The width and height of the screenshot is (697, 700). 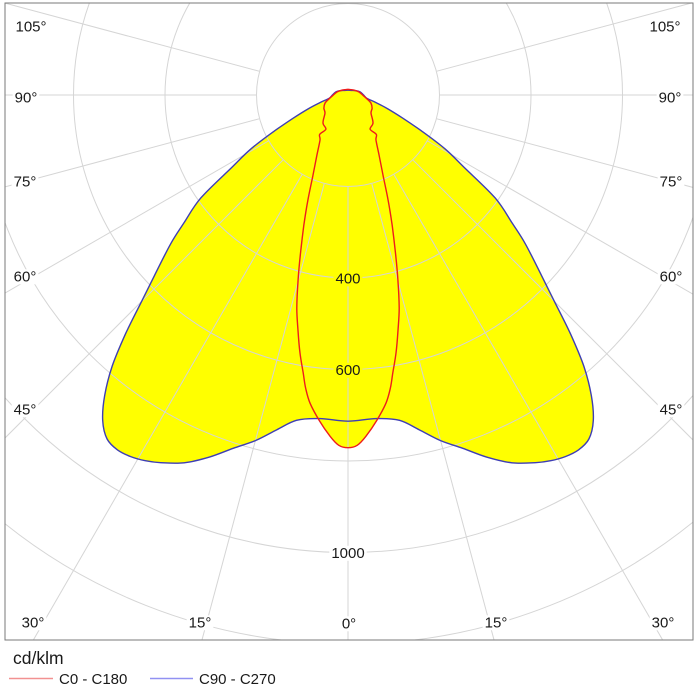 I want to click on angle-label-left-90-bg, so click(x=26, y=98).